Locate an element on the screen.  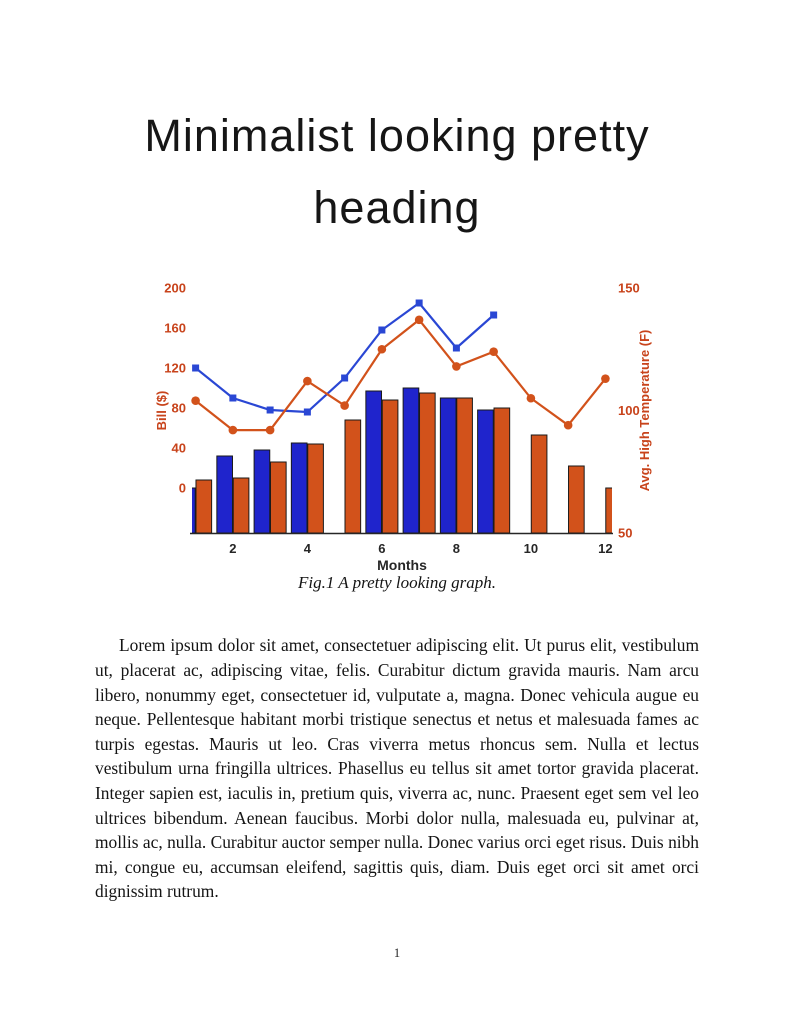
left-axis-label: Bill ($) is located at coordinates (161, 411).